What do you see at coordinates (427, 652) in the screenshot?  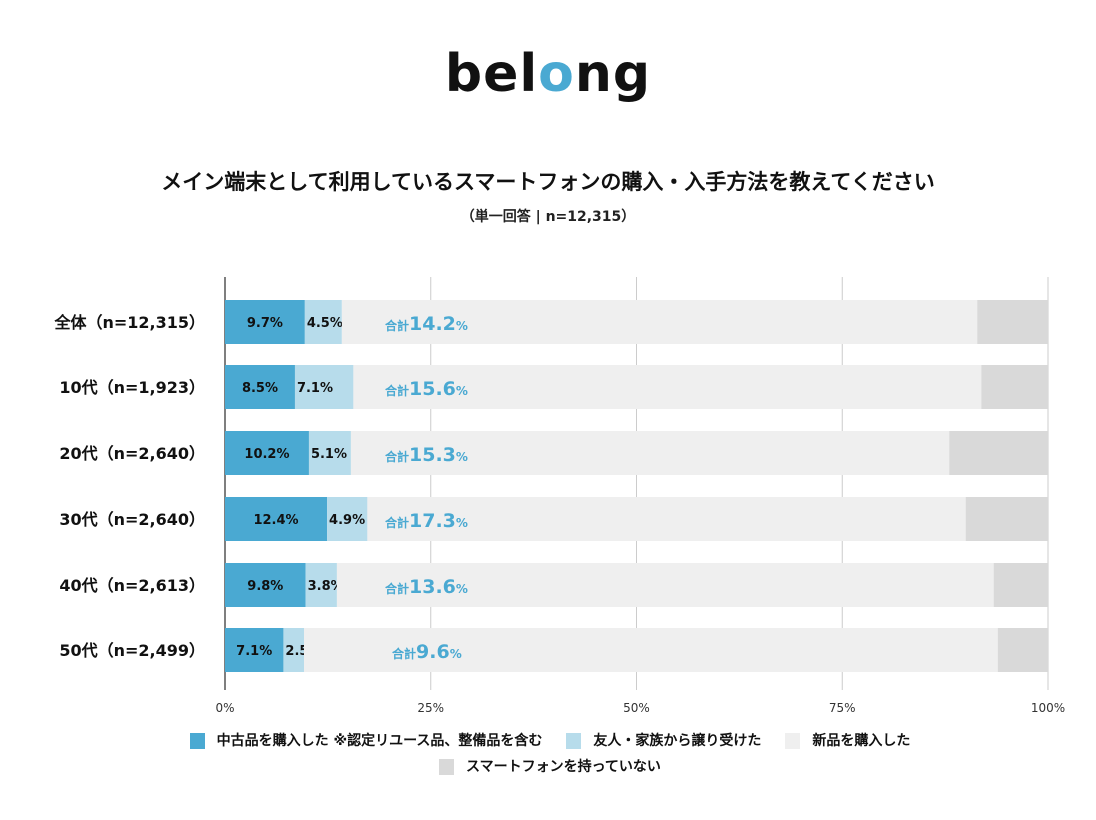 I see `total-label: 合計9.6%` at bounding box center [427, 652].